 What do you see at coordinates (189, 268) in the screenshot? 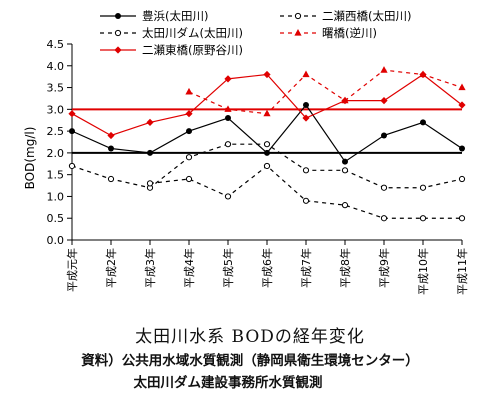
I see `x-tick-label: 平成4年` at bounding box center [189, 268].